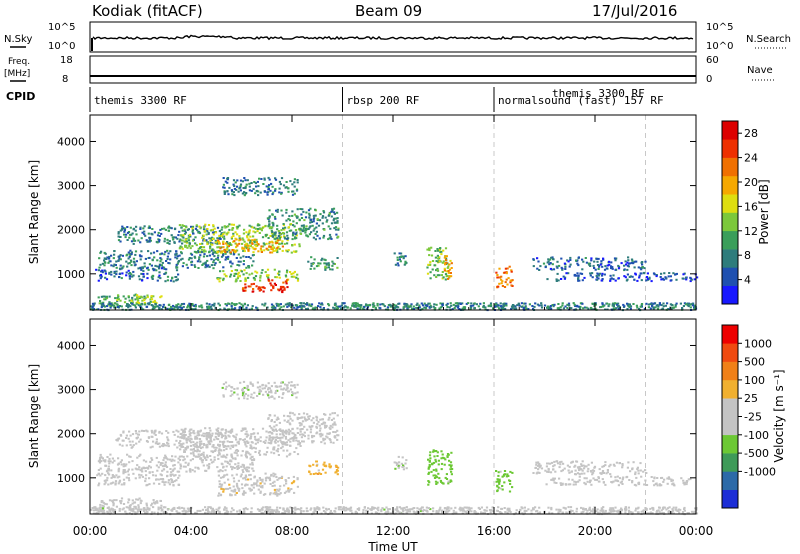 Image resolution: width=800 pixels, height=554 pixels. I want to click on cpid-segment-label: rbsp 200 RF, so click(383, 100).